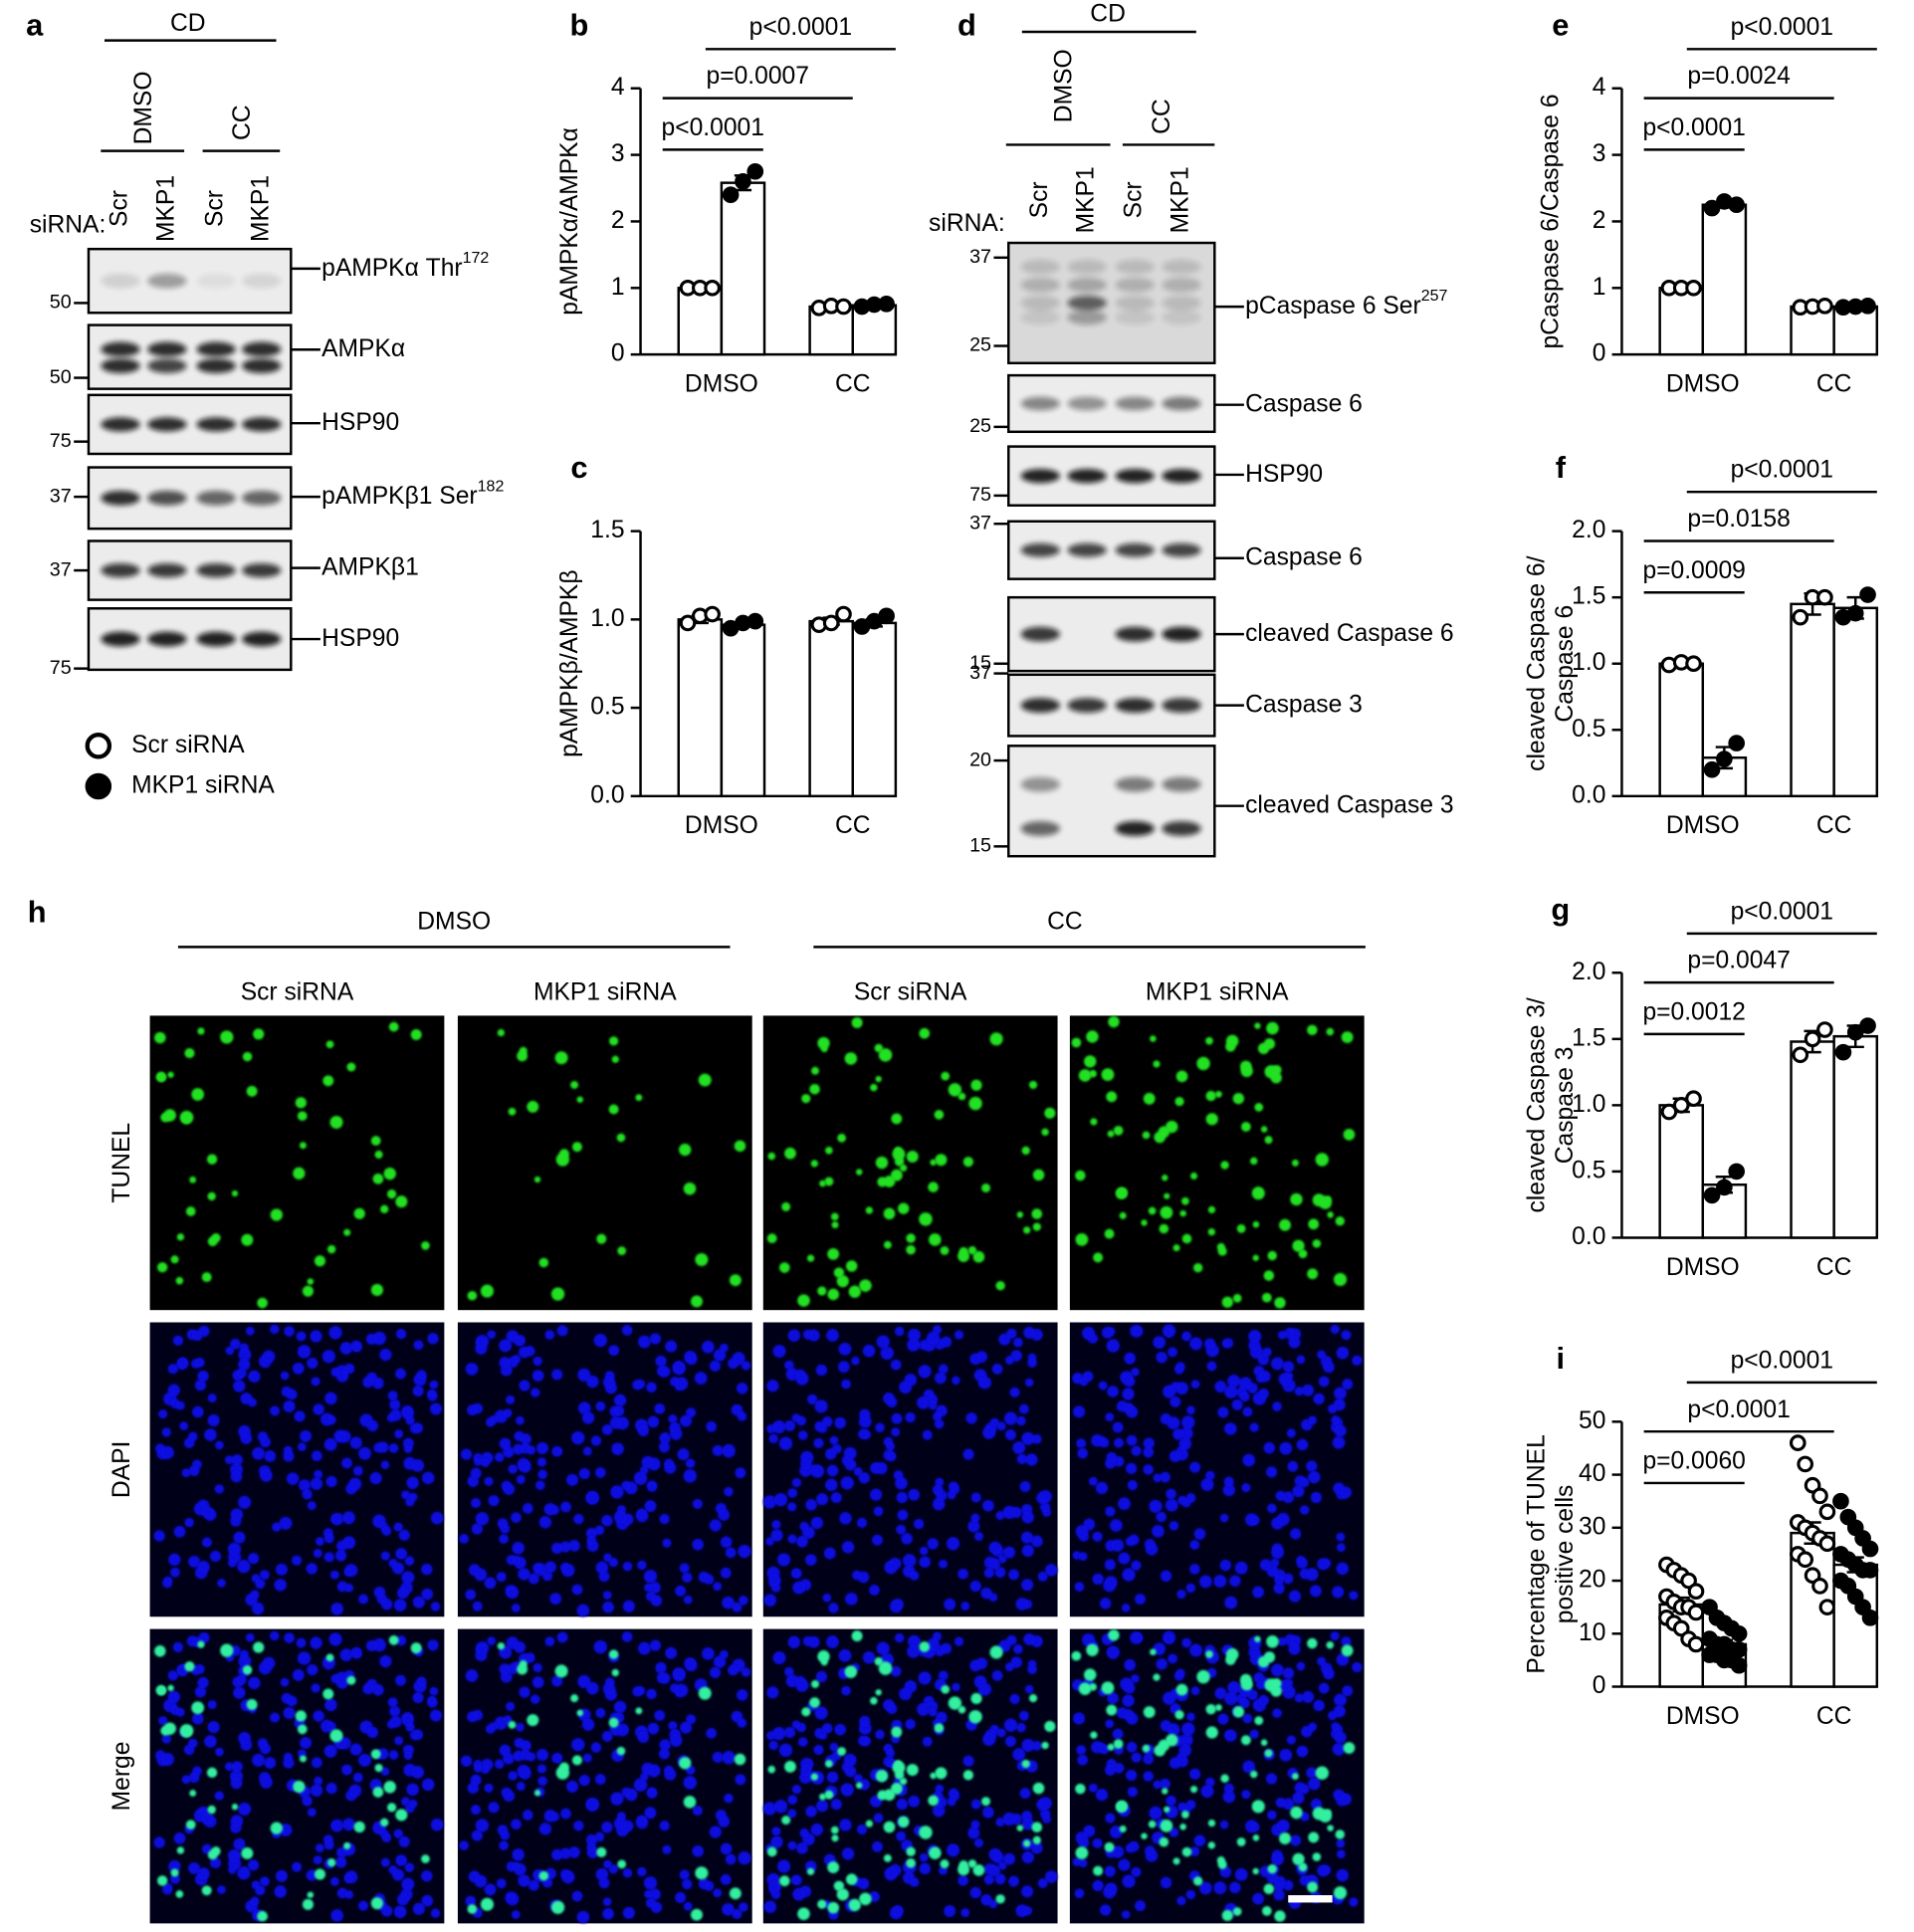 The image size is (1914, 1932). Describe the element at coordinates (360, 638) in the screenshot. I see `band-label-text: HSP90` at that location.